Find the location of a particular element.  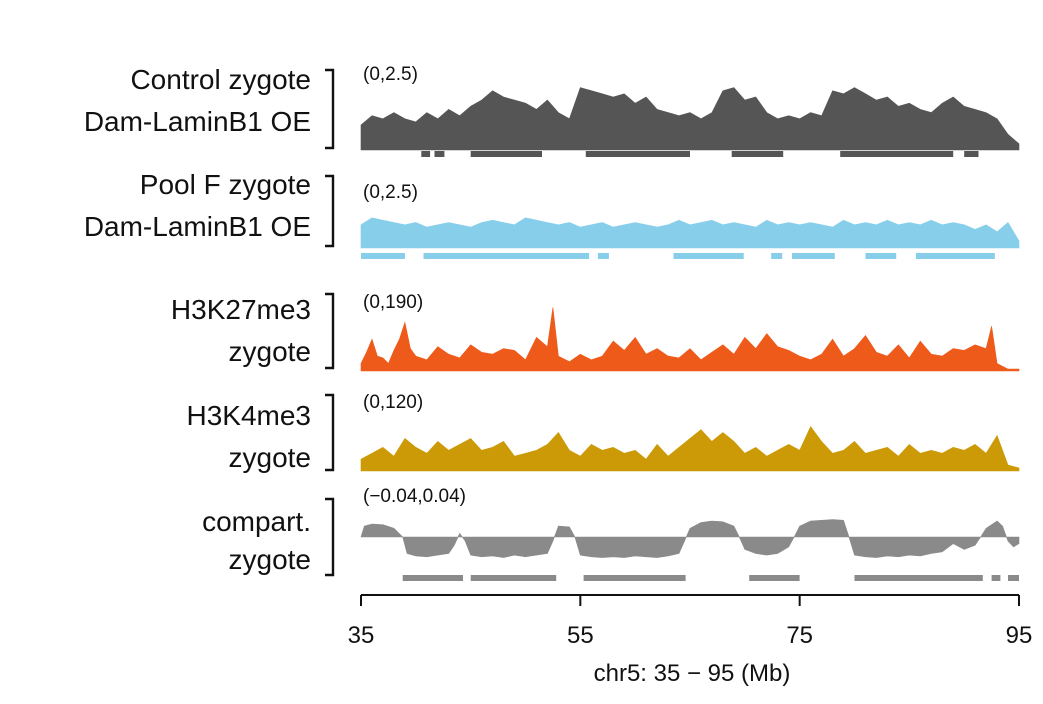

track-2-label-line-2: Dam-LaminB1 OE is located at coordinates (197, 226).